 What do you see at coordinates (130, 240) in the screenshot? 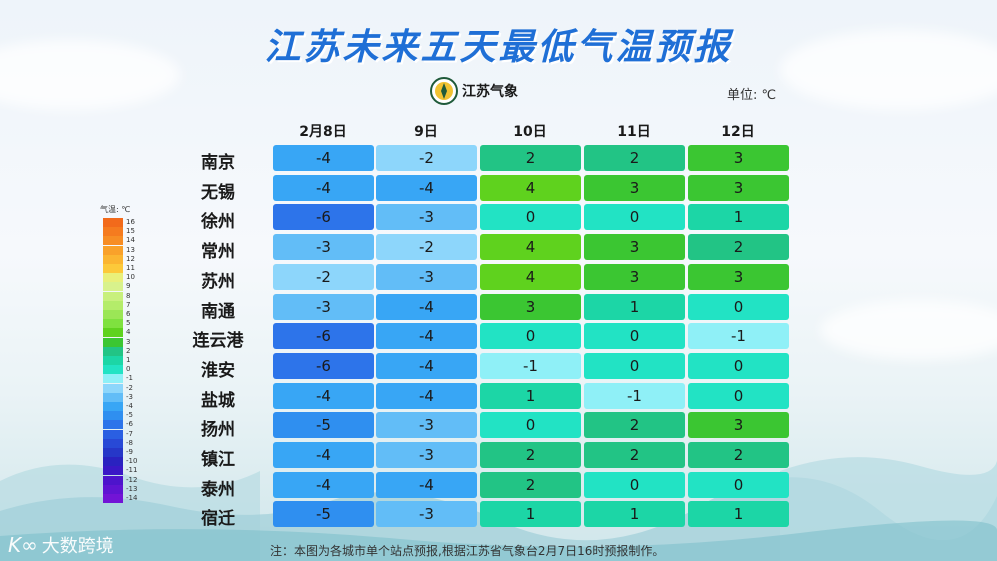
I see `legend-level-label: 14` at bounding box center [130, 240].